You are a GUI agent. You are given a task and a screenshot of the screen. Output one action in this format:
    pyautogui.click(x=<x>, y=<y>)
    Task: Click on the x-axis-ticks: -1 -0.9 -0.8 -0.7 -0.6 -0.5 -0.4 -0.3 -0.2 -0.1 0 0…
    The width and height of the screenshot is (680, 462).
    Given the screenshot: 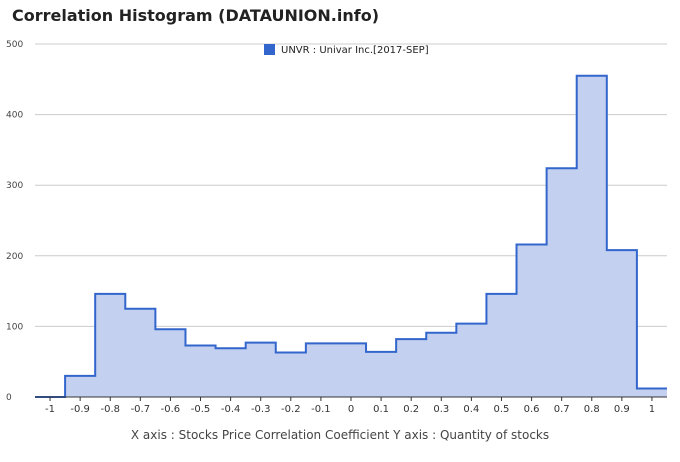 What is the action you would take?
    pyautogui.click(x=351, y=405)
    